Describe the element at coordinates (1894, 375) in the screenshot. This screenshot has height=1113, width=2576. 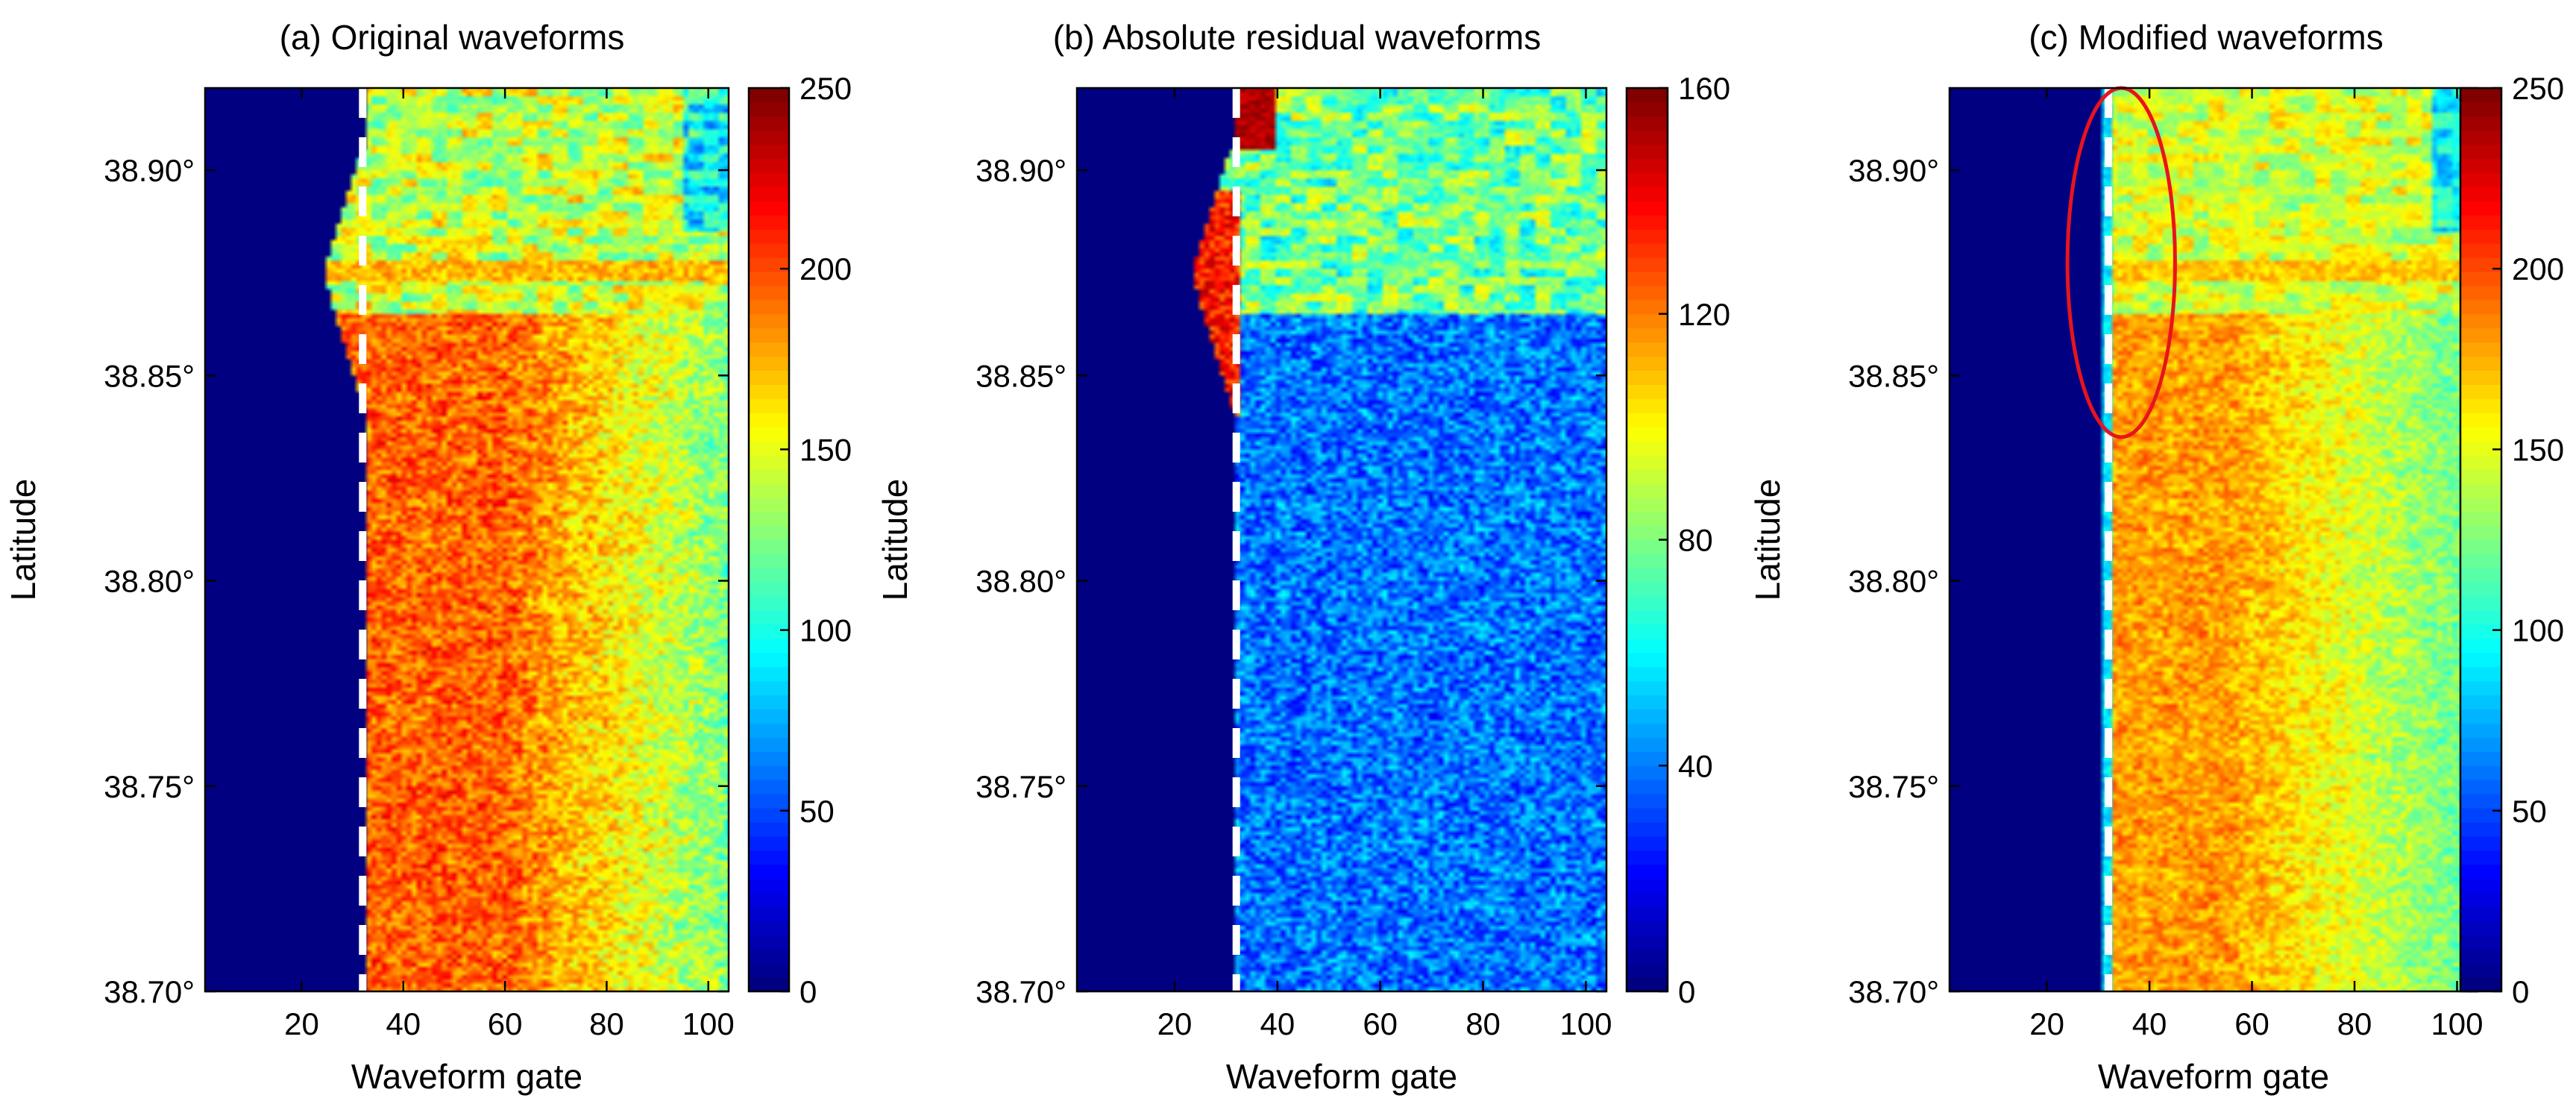
I see `y-tick-label: 38.85°` at that location.